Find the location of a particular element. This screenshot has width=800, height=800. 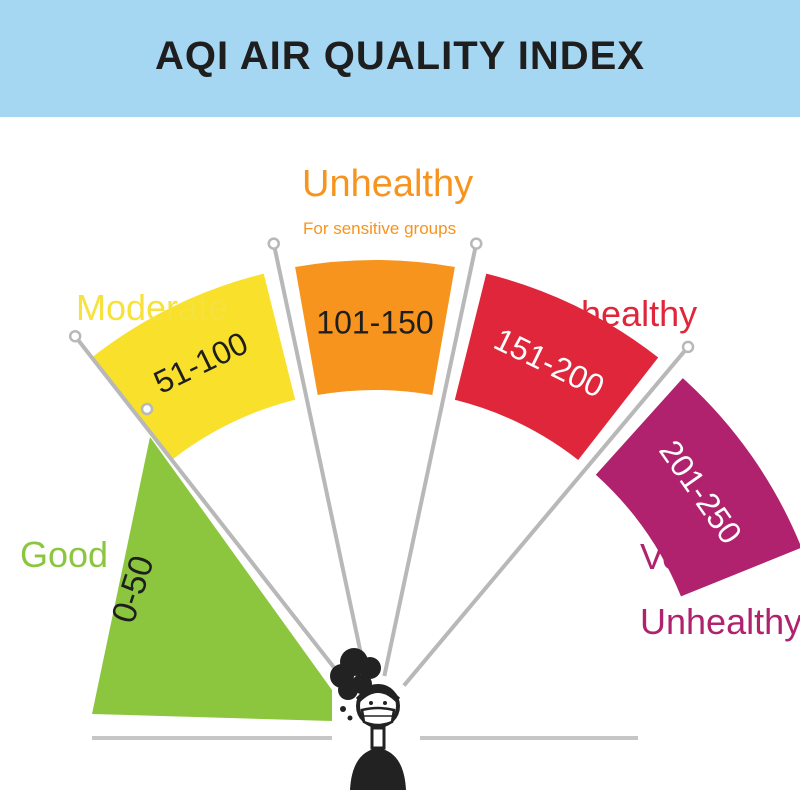

needle-moderate-uhs-tip is located at coordinates (273, 243).